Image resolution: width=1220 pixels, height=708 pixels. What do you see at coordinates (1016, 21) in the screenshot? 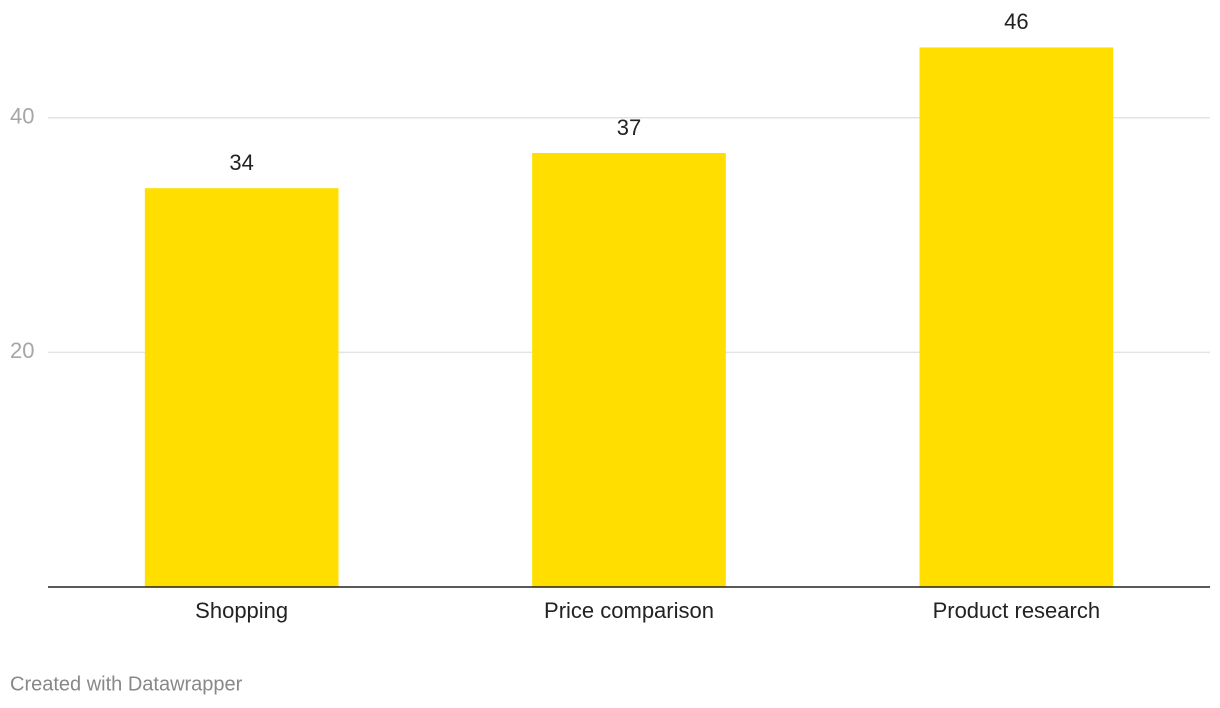
I see `value-label: 46` at bounding box center [1016, 21].